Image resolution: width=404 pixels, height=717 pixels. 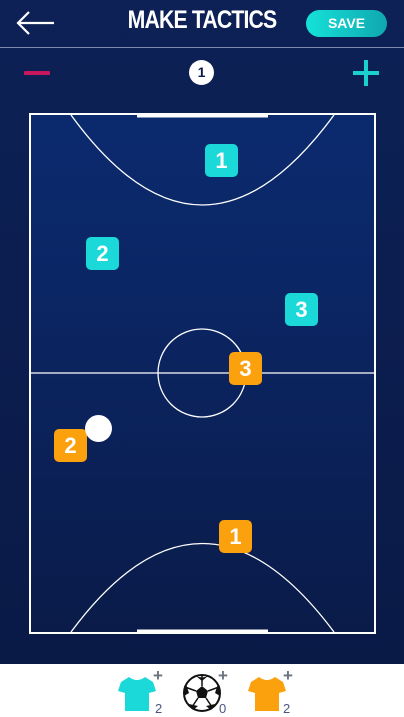 I want to click on ball-marker, so click(x=98, y=428).